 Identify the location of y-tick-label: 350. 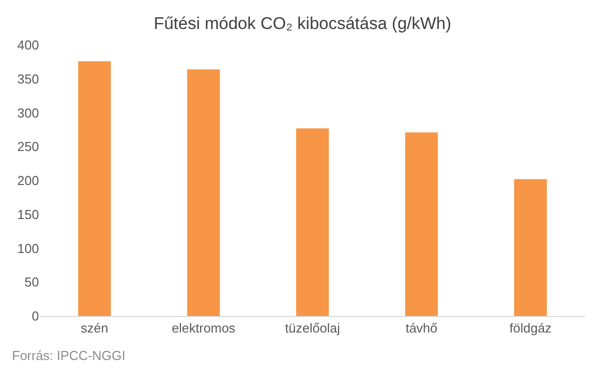
(28, 78).